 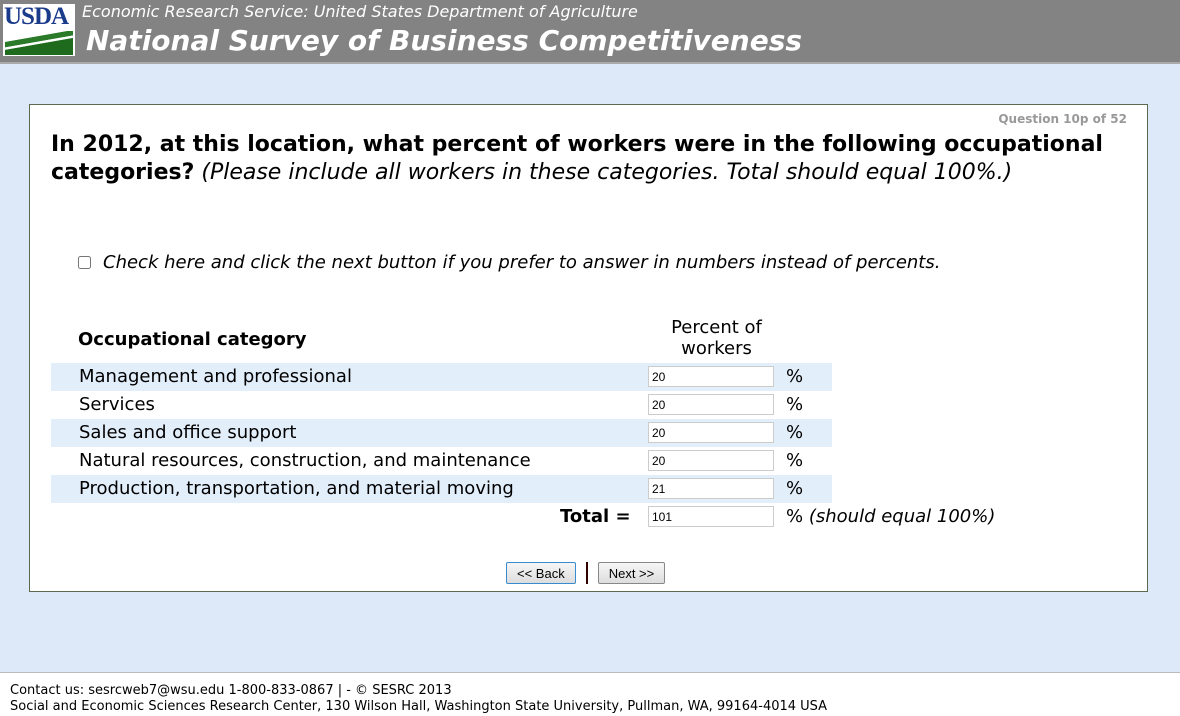 I want to click on category-label: Sales and office support, so click(x=188, y=432).